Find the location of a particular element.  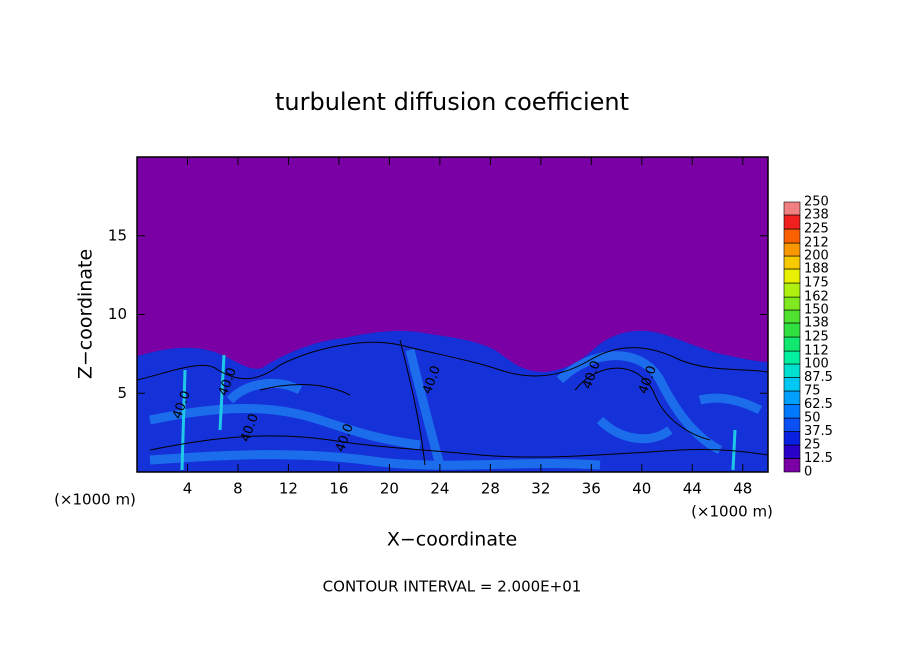

x-tick-label: 16 is located at coordinates (338, 489).